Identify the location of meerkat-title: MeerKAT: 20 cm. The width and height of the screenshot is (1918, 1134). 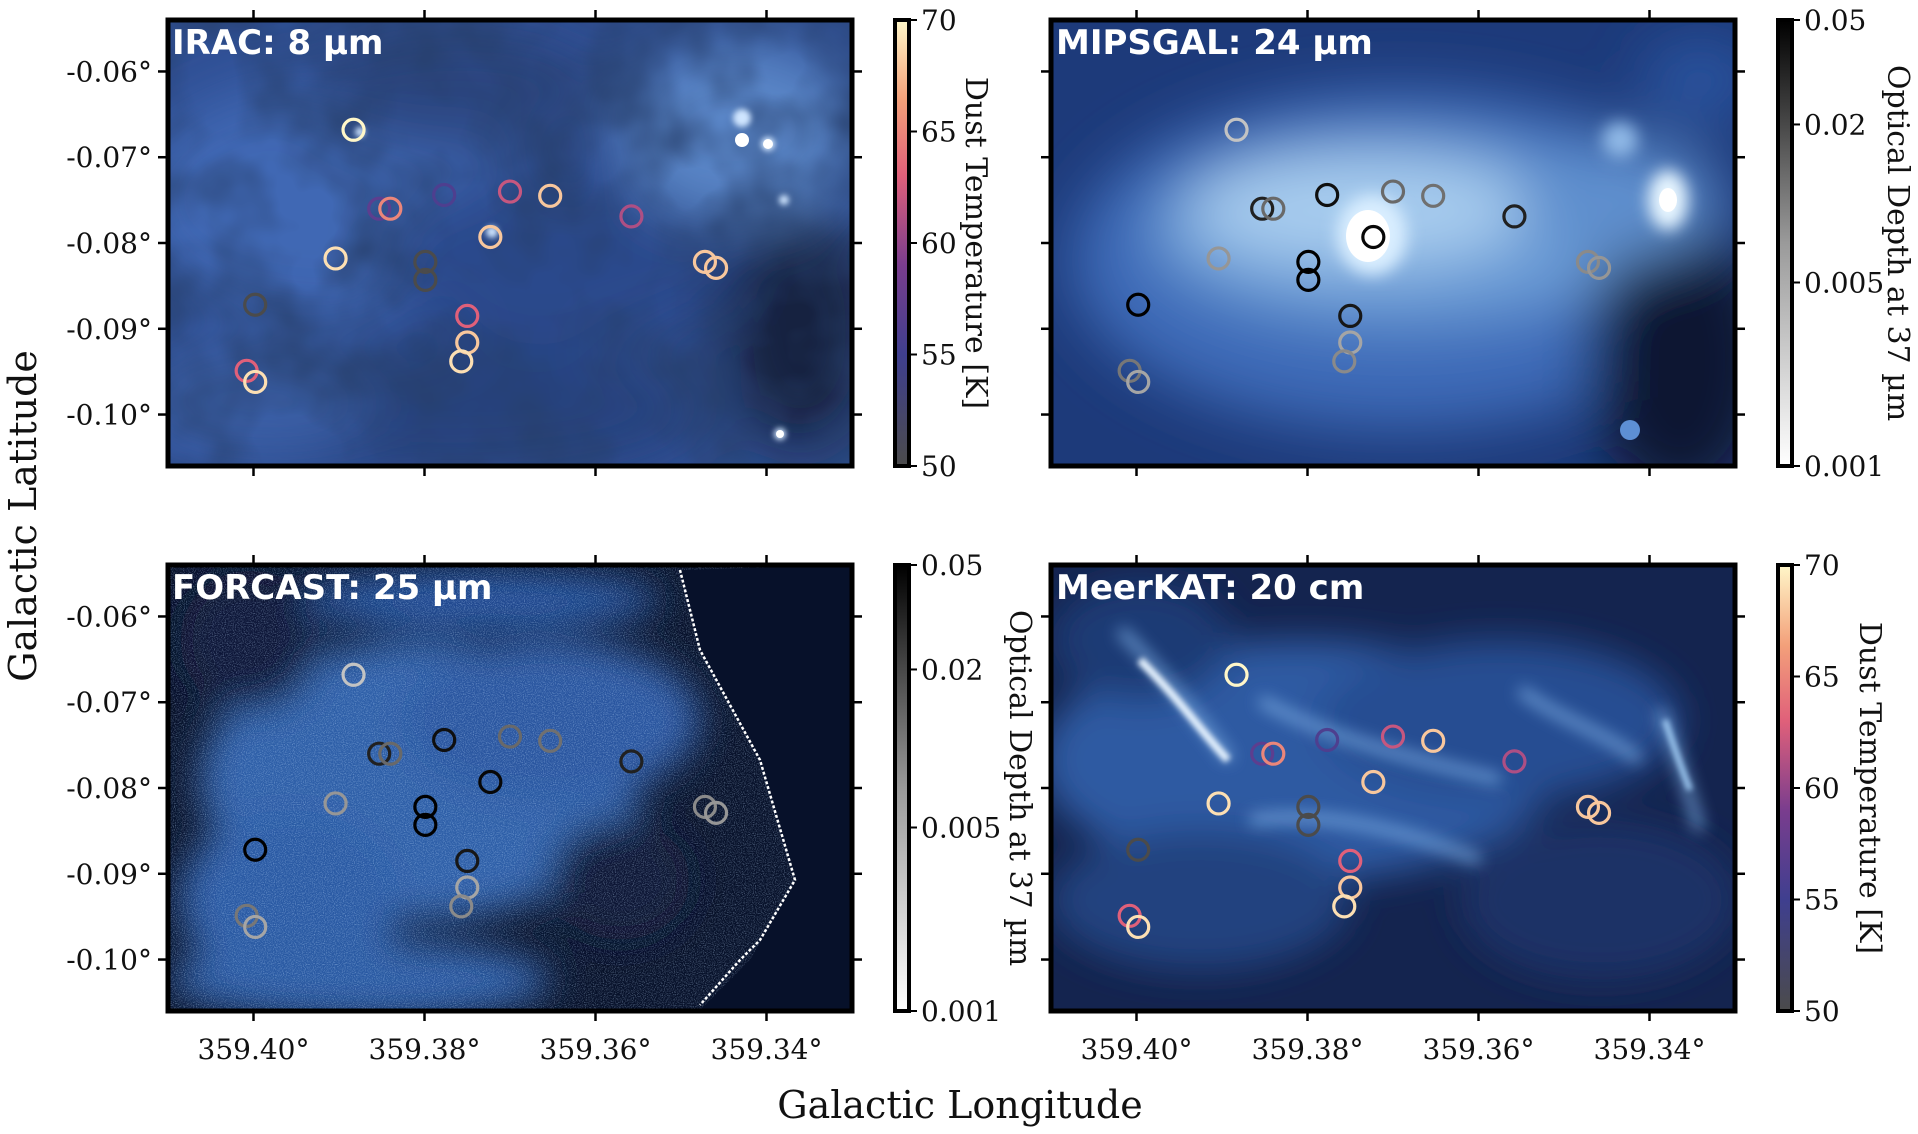
(1210, 588).